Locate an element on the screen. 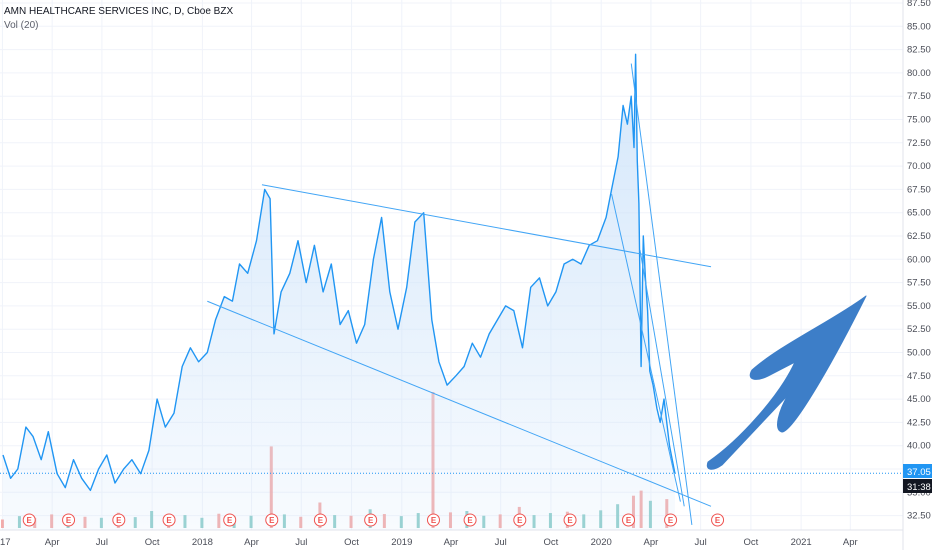 The height and width of the screenshot is (550, 932). last-price-value: 37.05 is located at coordinates (919, 472).